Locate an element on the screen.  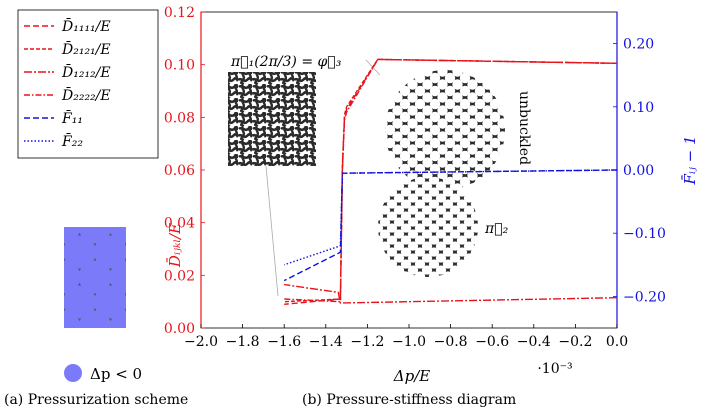
right-tick-label: 0.10 is located at coordinates (638, 108).